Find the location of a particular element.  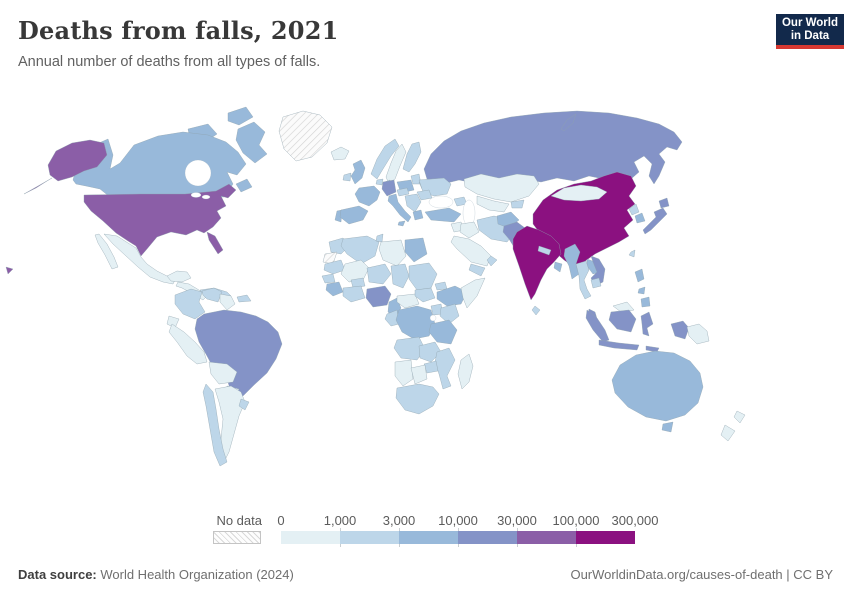

country-south_sudan is located at coordinates (425, 295).